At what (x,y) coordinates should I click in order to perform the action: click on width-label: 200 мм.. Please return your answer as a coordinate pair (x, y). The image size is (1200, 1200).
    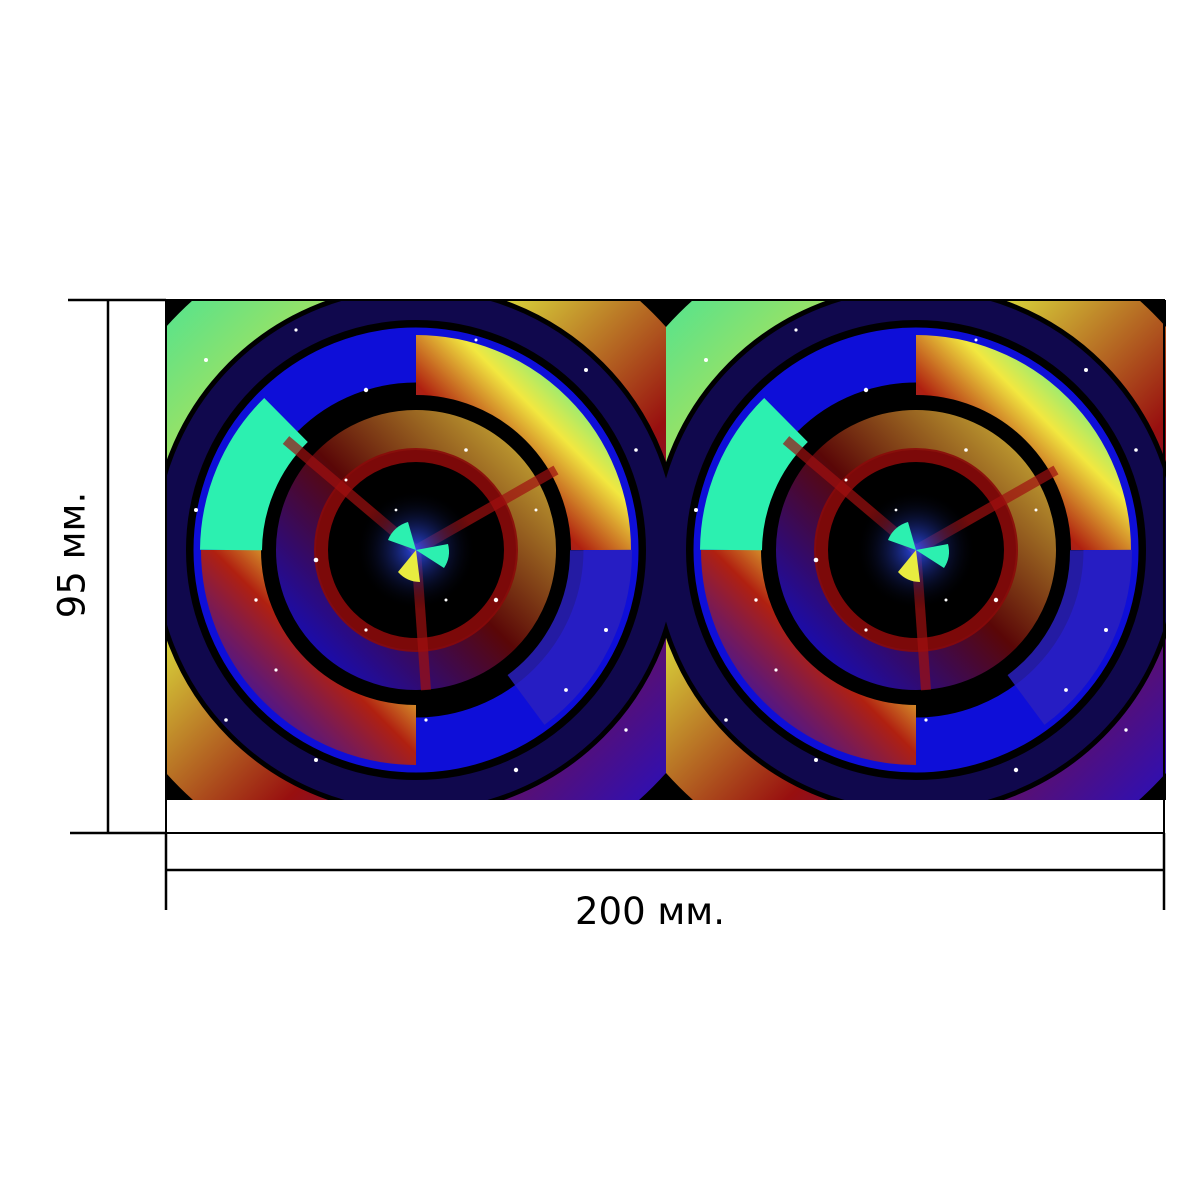
    Looking at the image, I should click on (650, 911).